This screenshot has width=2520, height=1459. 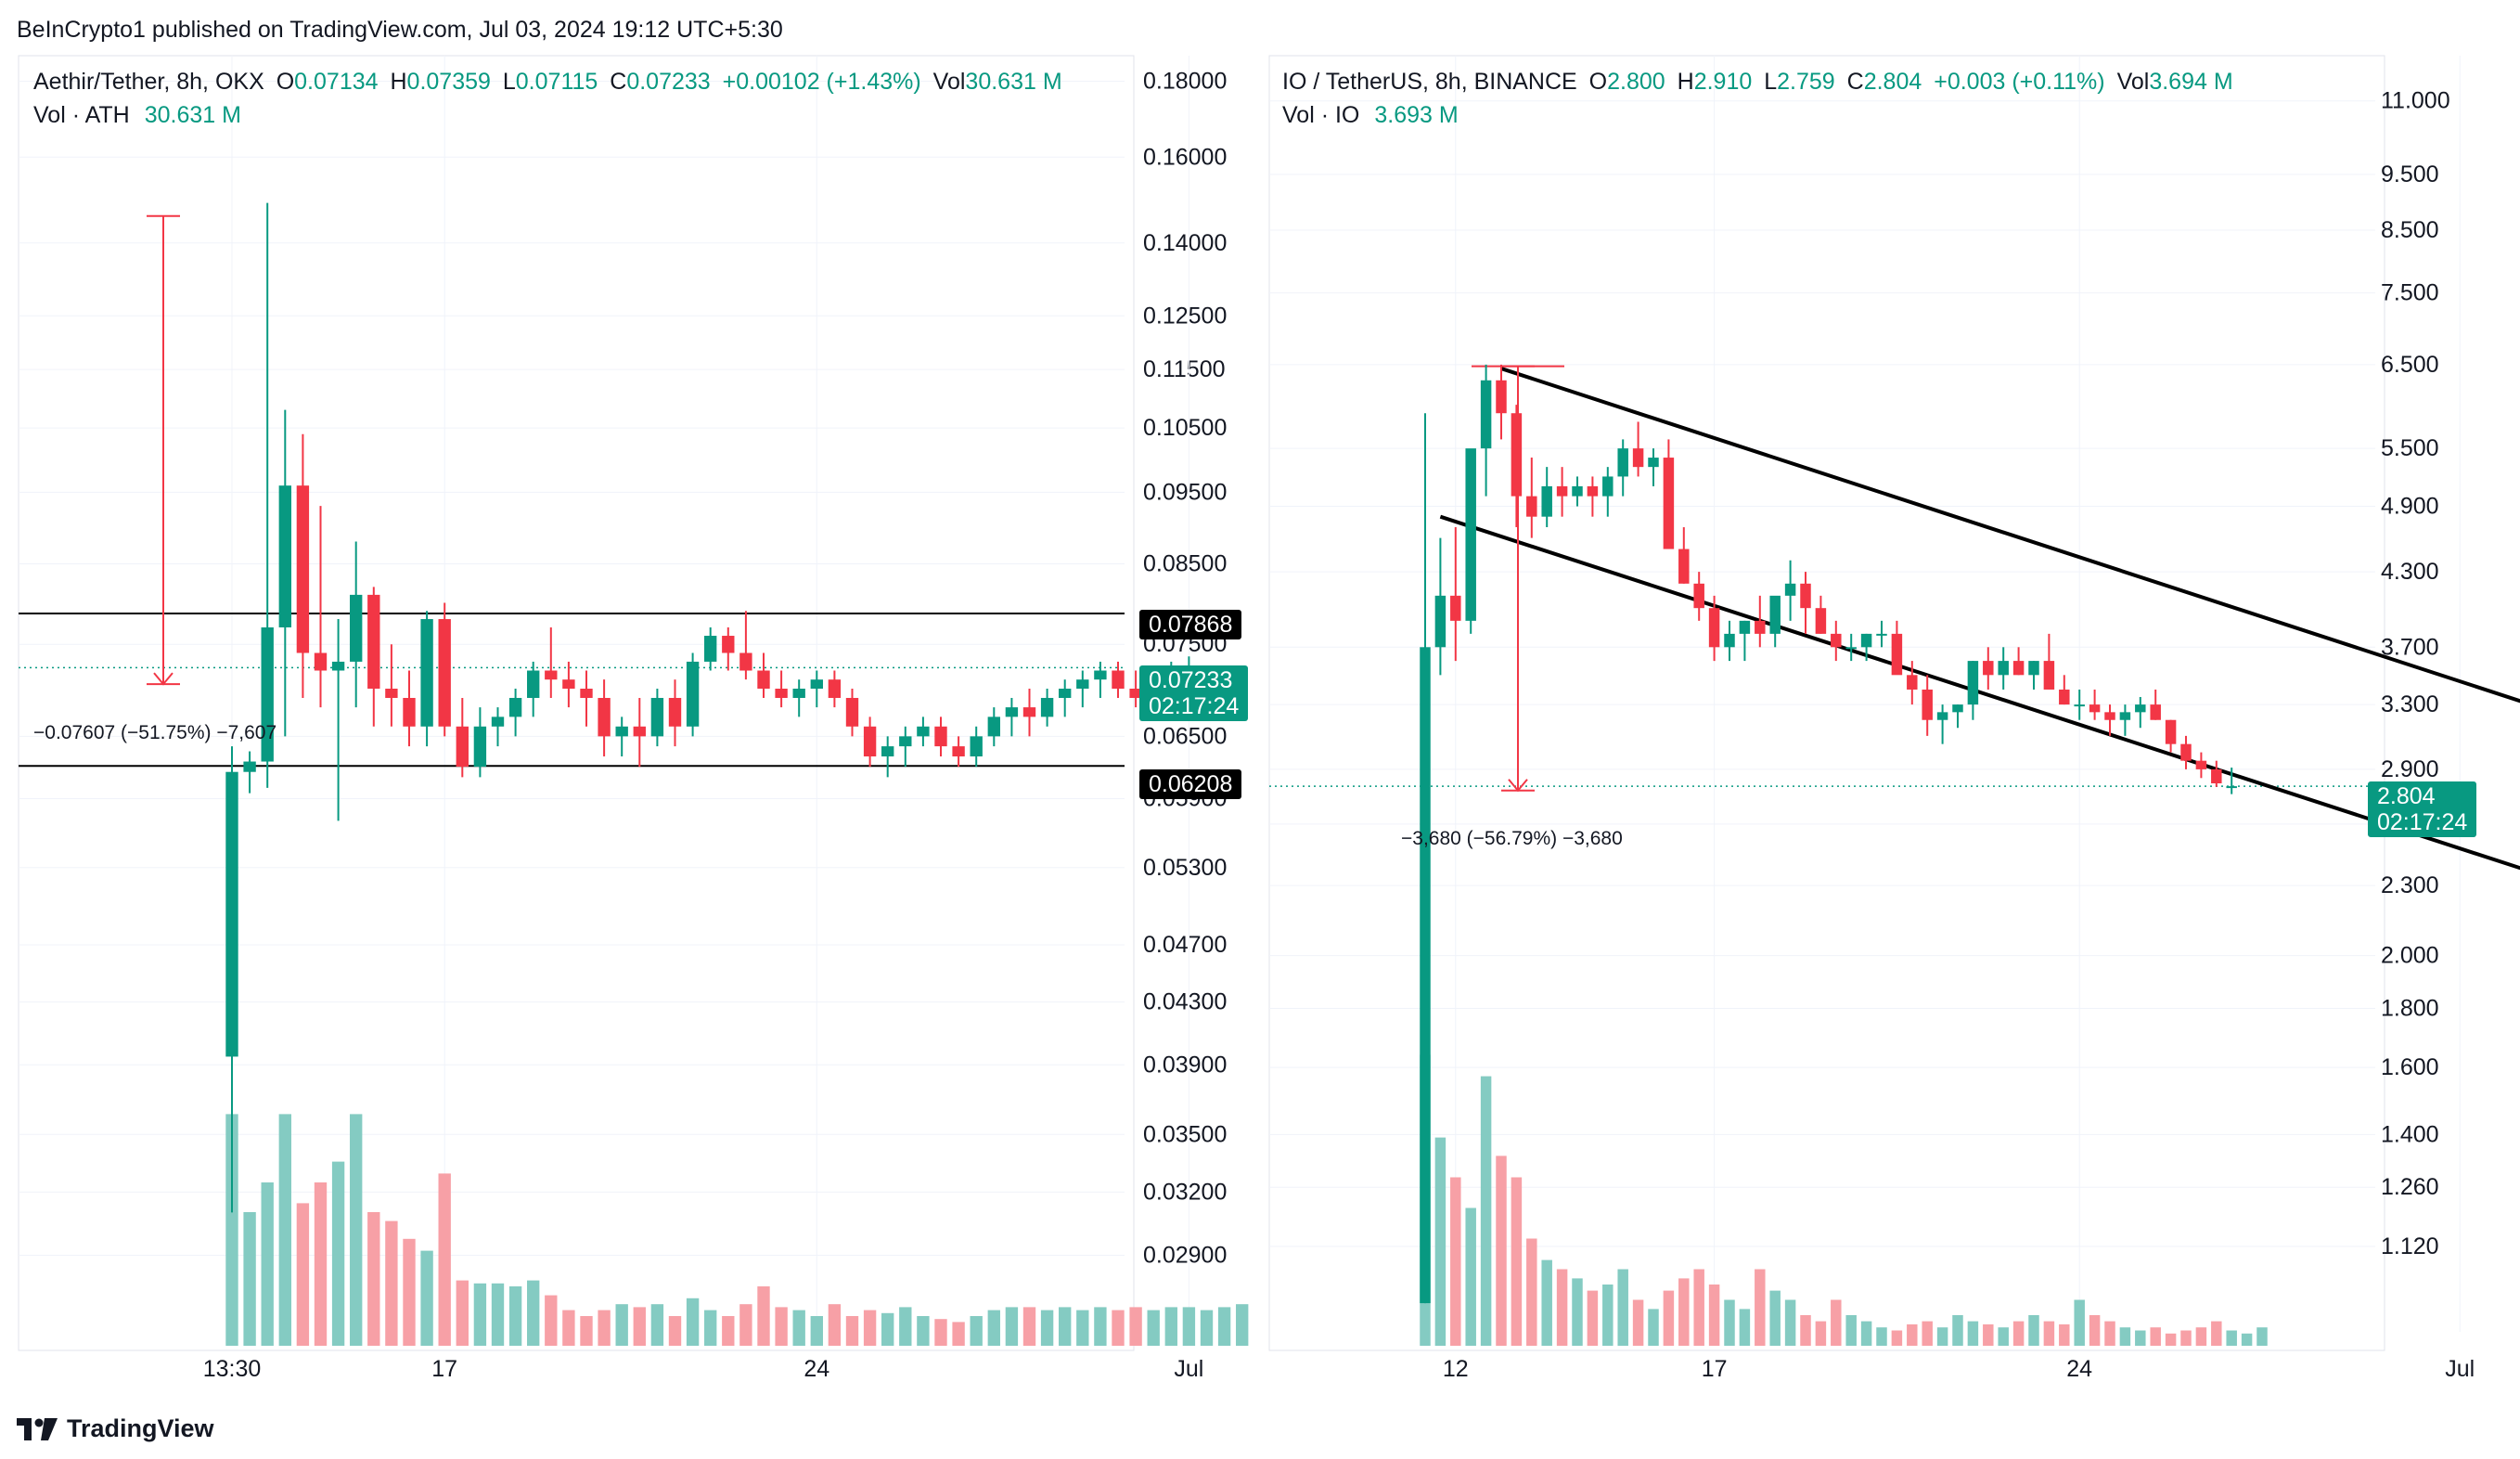 What do you see at coordinates (2133, 82) in the screenshot?
I see `io-vol-label: Vol` at bounding box center [2133, 82].